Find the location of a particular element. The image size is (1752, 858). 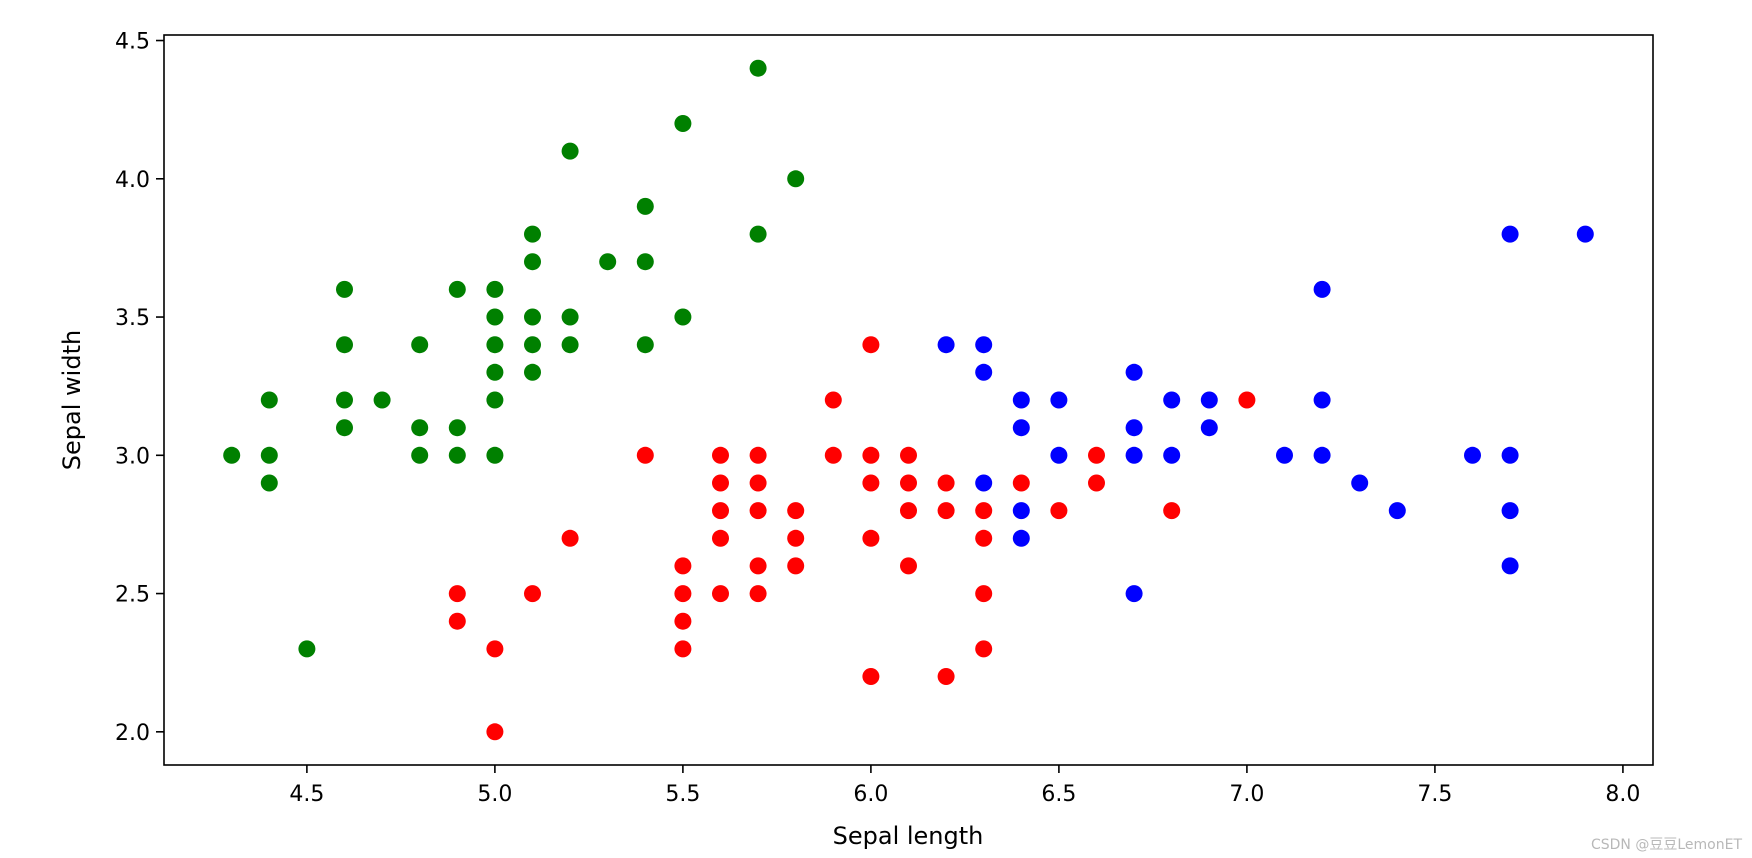

y-tick-label: 2.0 is located at coordinates (132, 733).